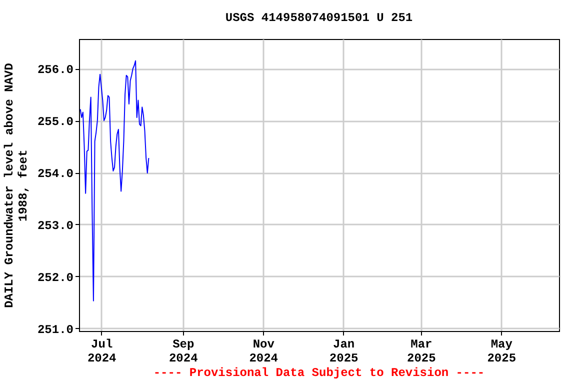  Describe the element at coordinates (183, 352) in the screenshot. I see `x-tick-label: Sep 2024` at that location.